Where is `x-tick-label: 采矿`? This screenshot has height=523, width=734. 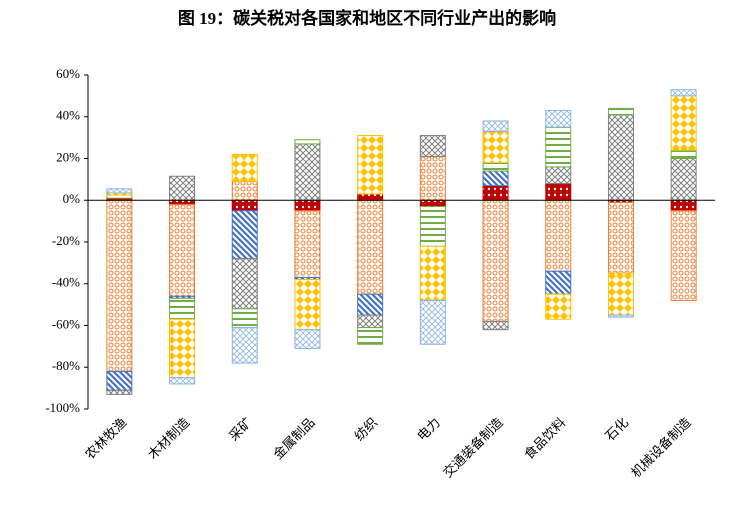 x-tick-label: 采矿 is located at coordinates (240, 429).